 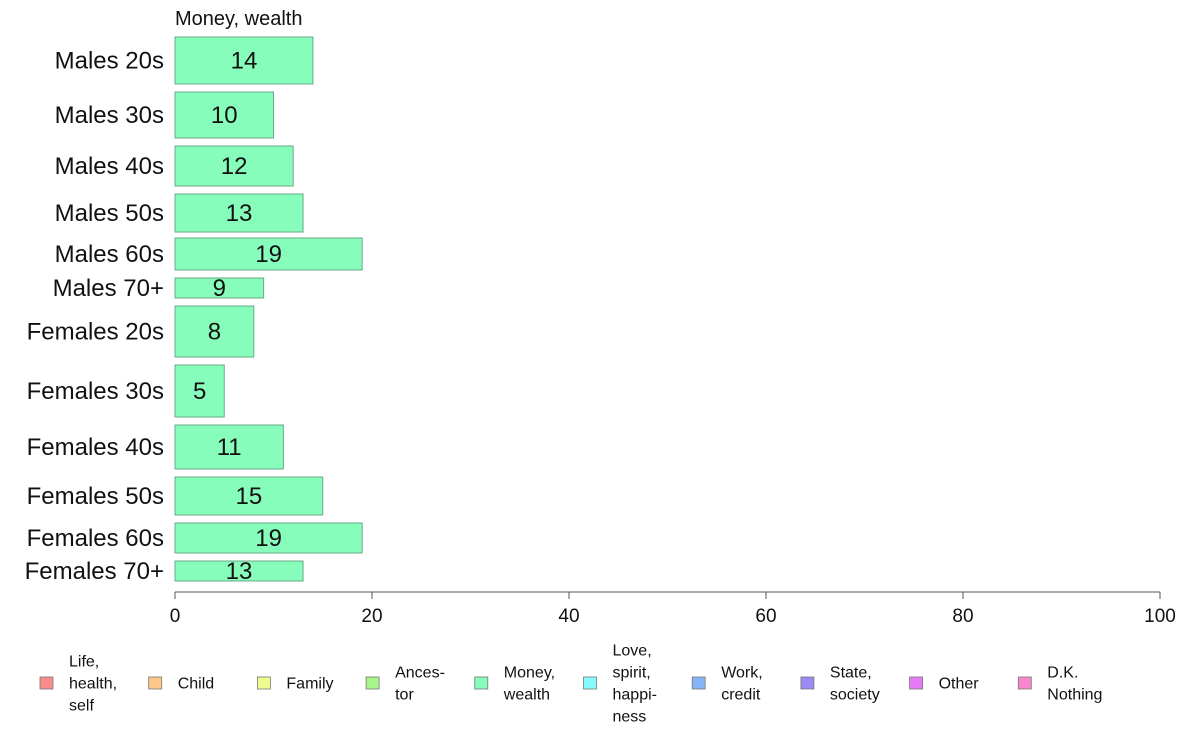 What do you see at coordinates (109, 213) in the screenshot?
I see `category-label: Males 50s` at bounding box center [109, 213].